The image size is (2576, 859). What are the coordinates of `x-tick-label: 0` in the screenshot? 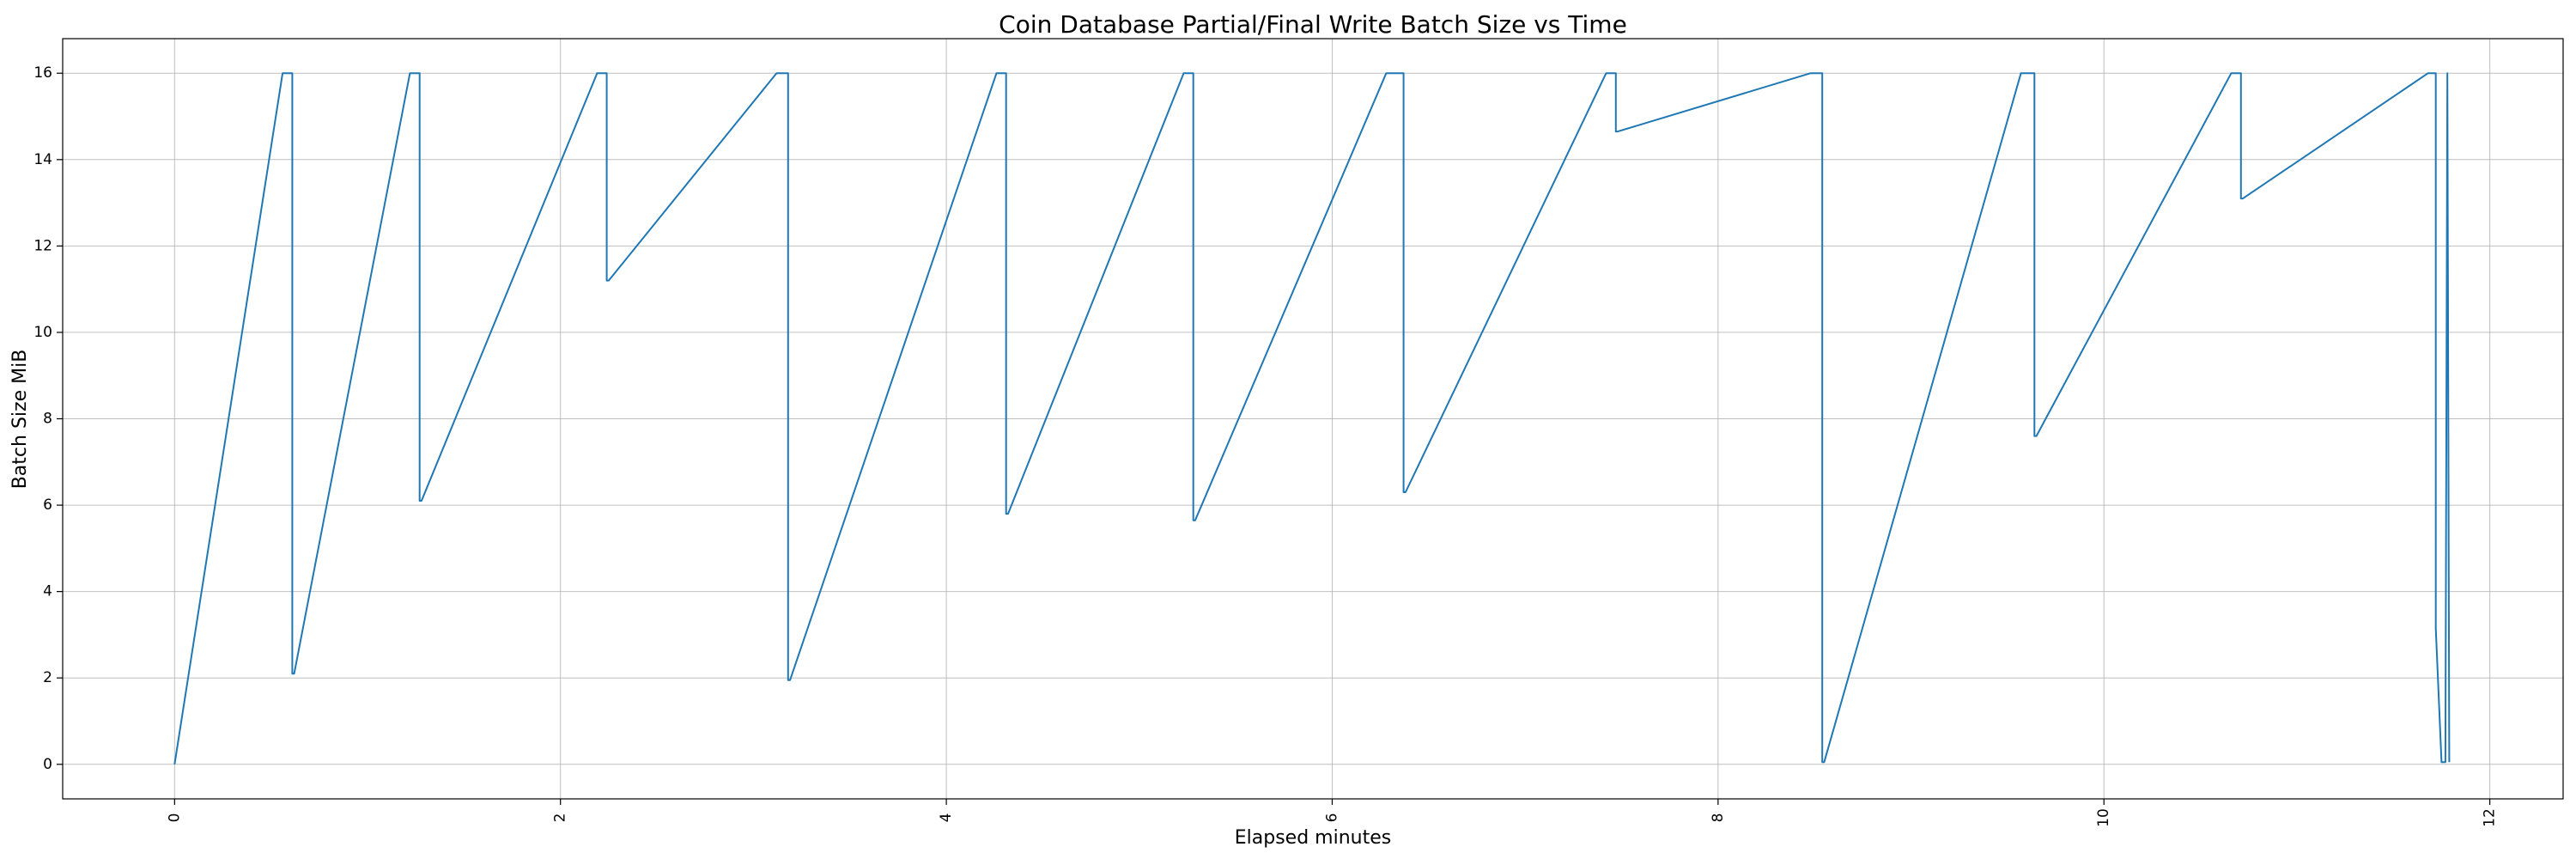 It's located at (175, 818).